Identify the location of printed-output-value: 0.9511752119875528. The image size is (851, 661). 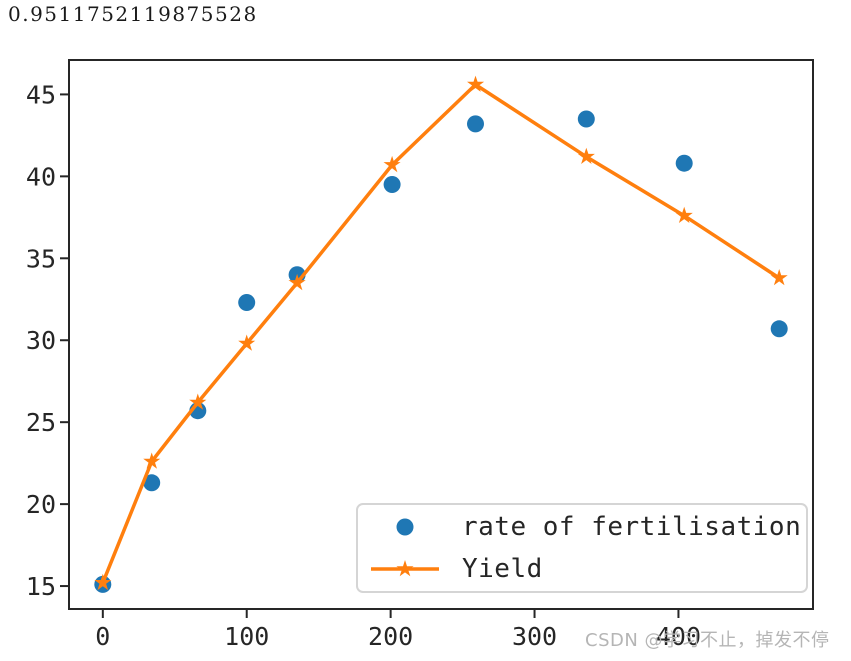
(133, 14).